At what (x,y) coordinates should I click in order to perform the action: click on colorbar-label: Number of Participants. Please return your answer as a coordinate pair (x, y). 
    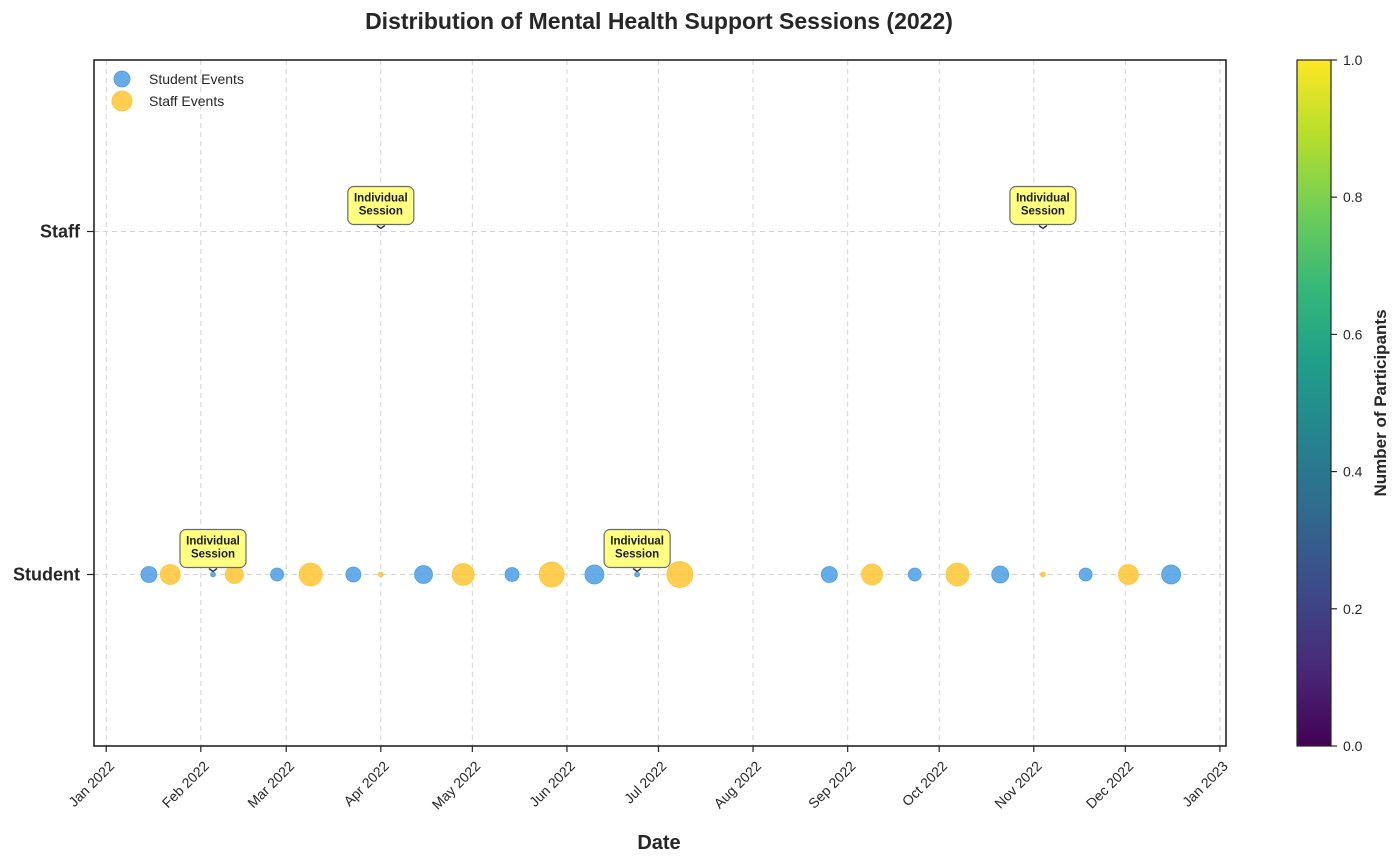
    Looking at the image, I should click on (1380, 402).